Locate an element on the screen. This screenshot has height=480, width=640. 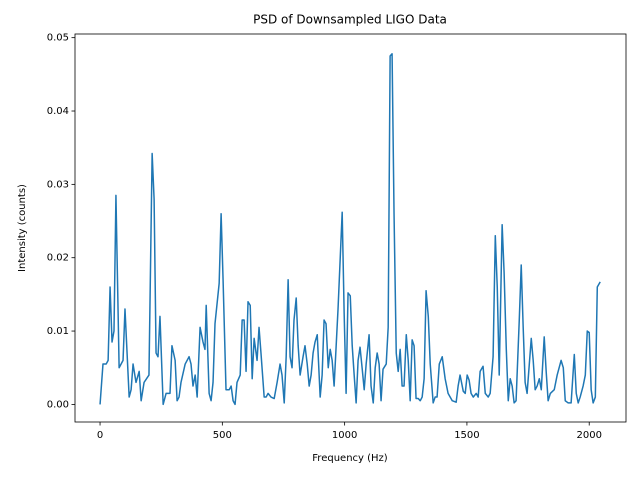
y-tick-label: 0.01 is located at coordinates (58, 331).